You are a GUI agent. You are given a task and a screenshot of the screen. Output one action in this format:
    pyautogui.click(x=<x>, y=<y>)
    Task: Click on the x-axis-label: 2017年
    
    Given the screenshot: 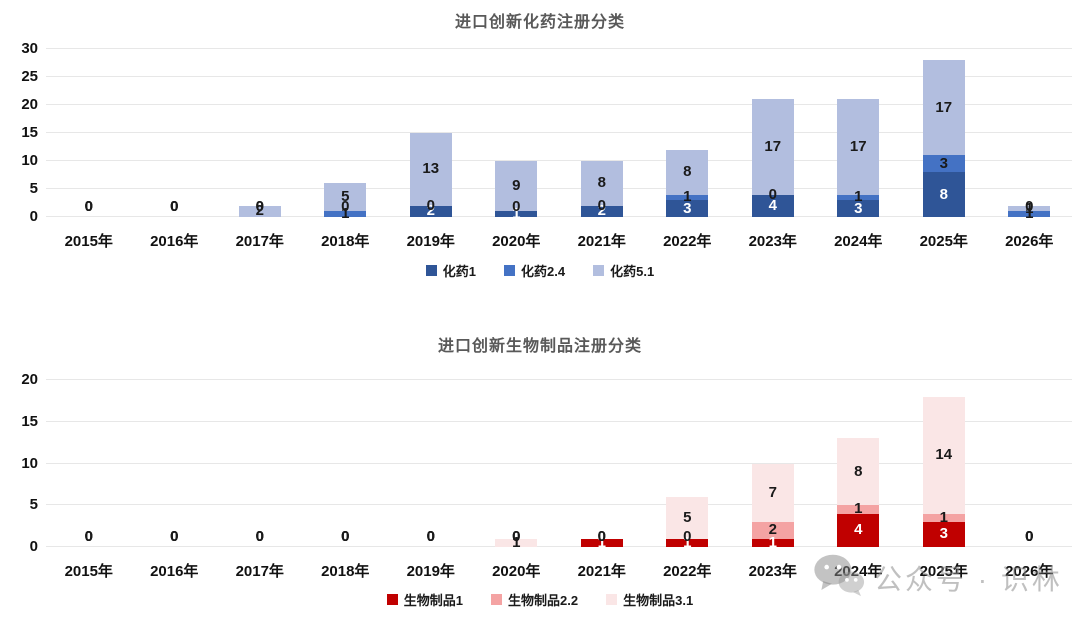 What is the action you would take?
    pyautogui.click(x=259, y=571)
    